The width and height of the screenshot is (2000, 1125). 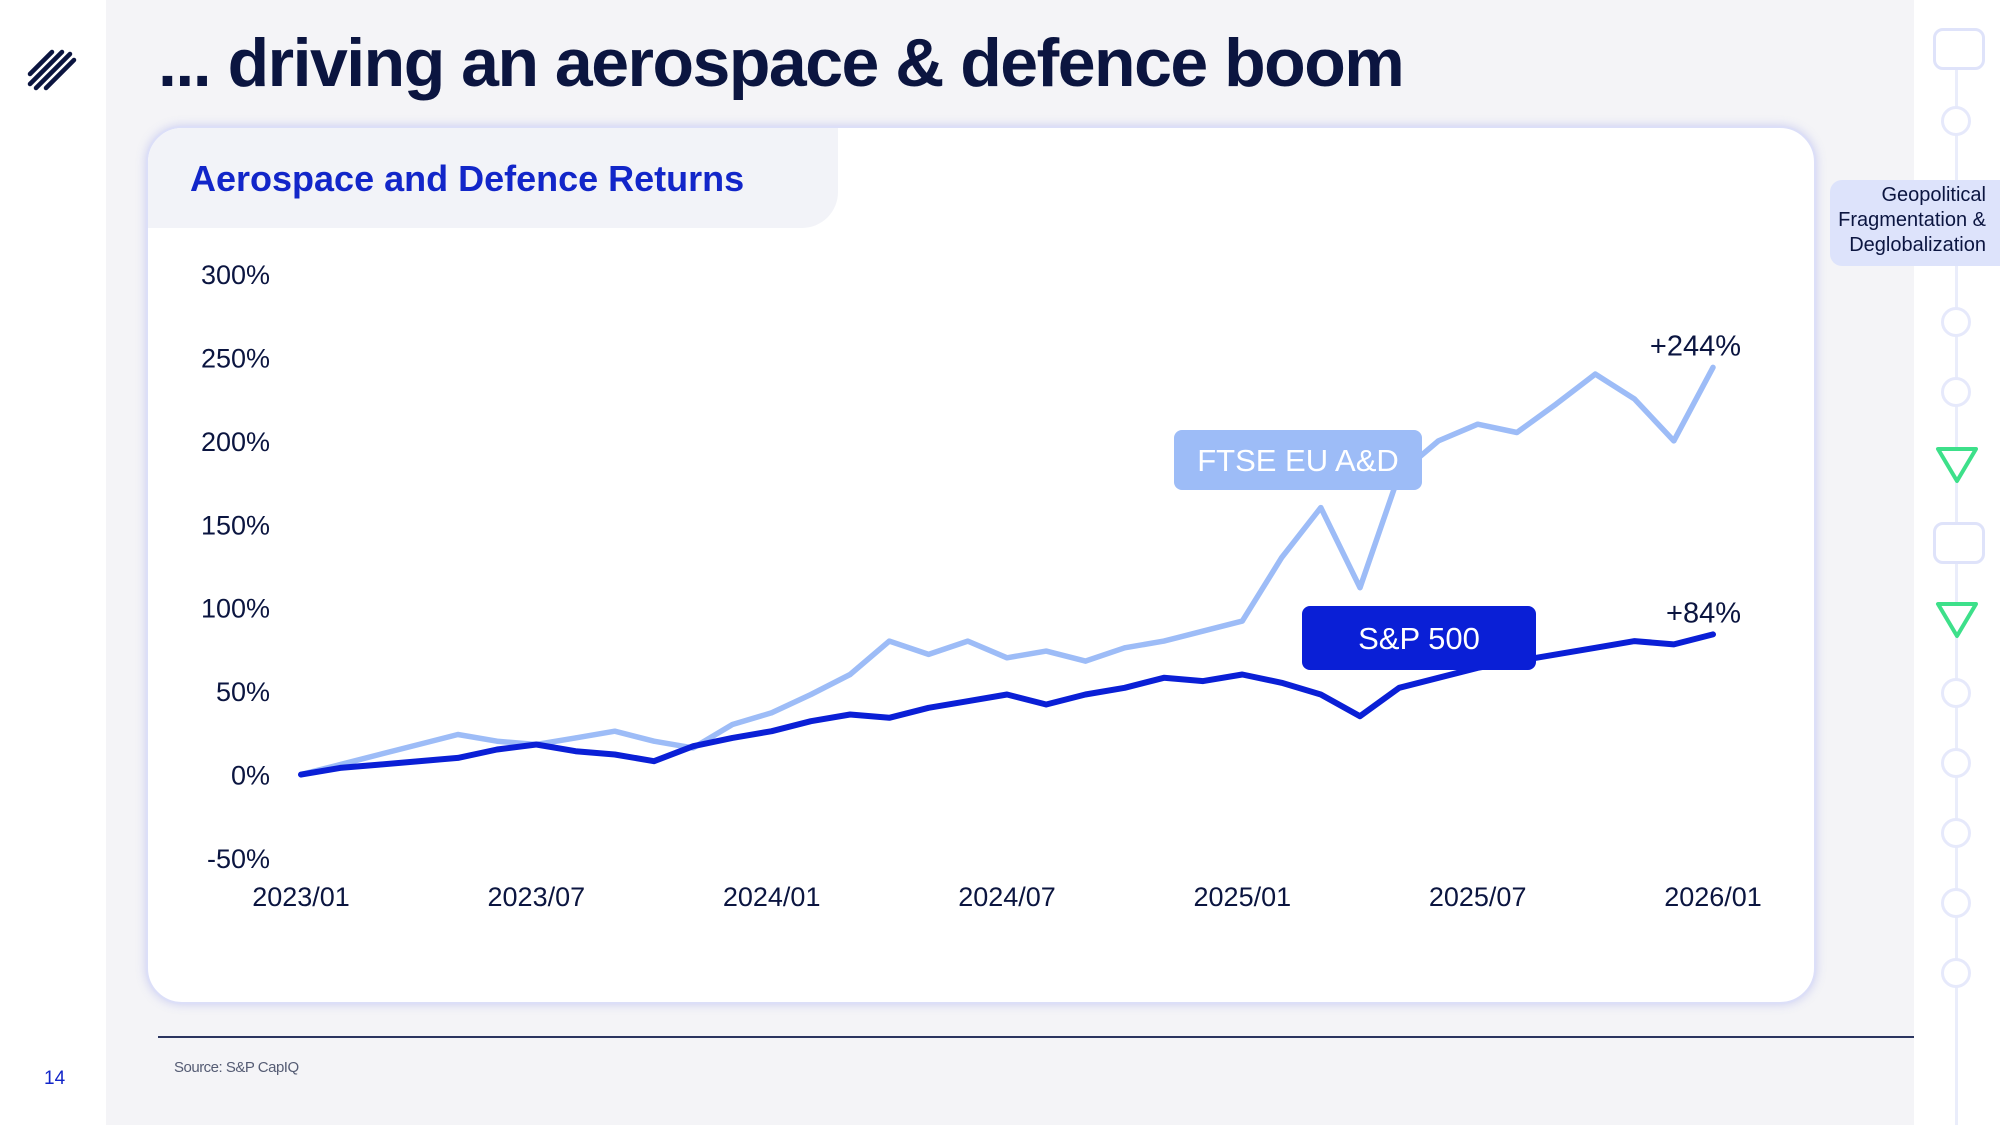 What do you see at coordinates (467, 178) in the screenshot?
I see `chart-title: Aerospace and Defence Returns` at bounding box center [467, 178].